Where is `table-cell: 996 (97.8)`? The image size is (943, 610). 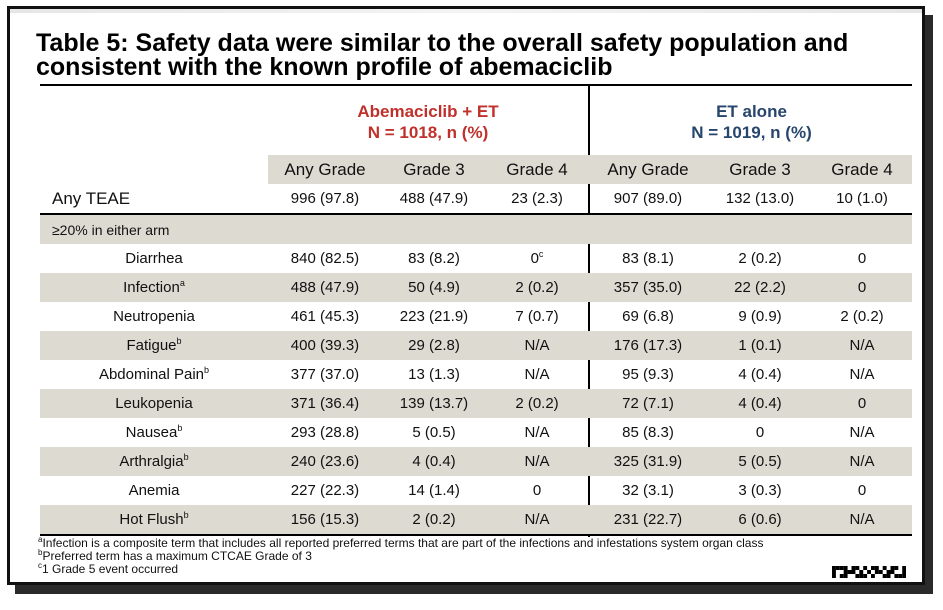 table-cell: 996 (97.8) is located at coordinates (325, 199).